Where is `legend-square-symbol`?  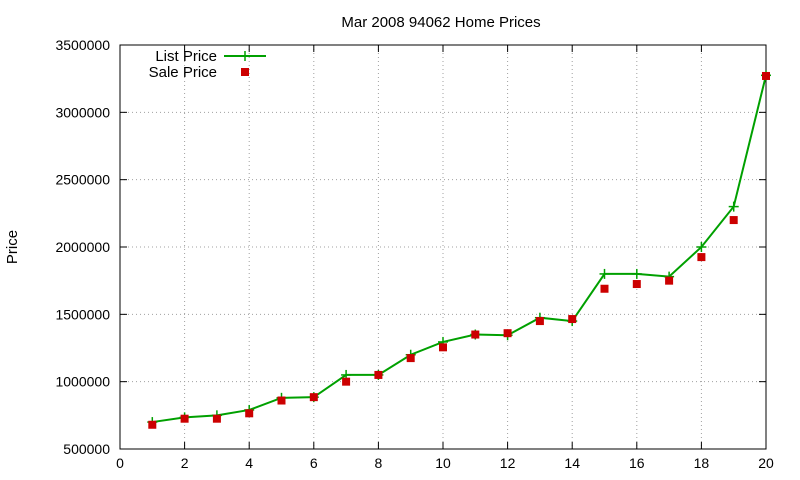
legend-square-symbol is located at coordinates (245, 72).